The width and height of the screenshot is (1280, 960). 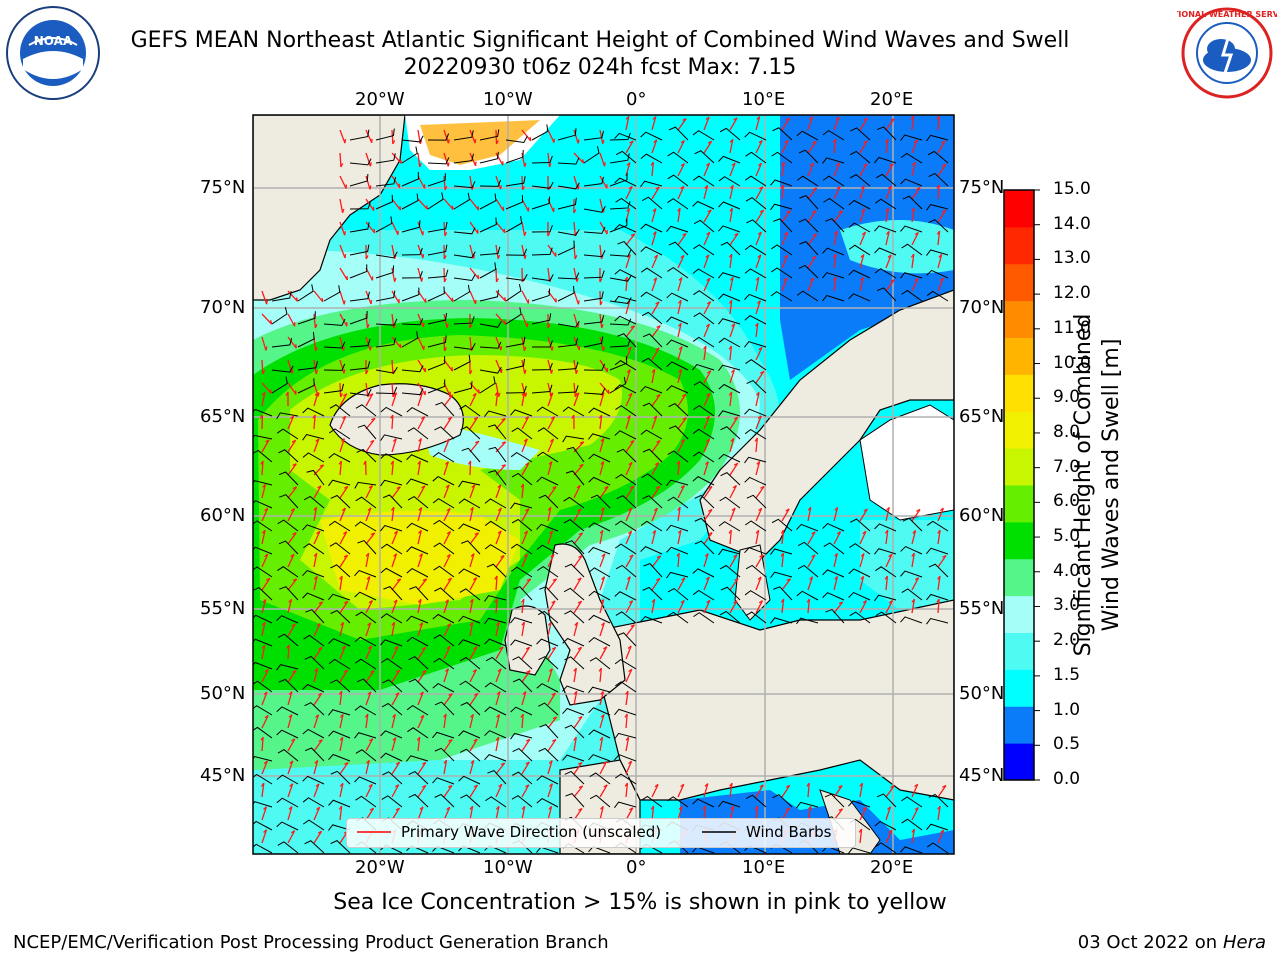 I want to click on colorbar-tick-label: 14.0, so click(x=1072, y=223).